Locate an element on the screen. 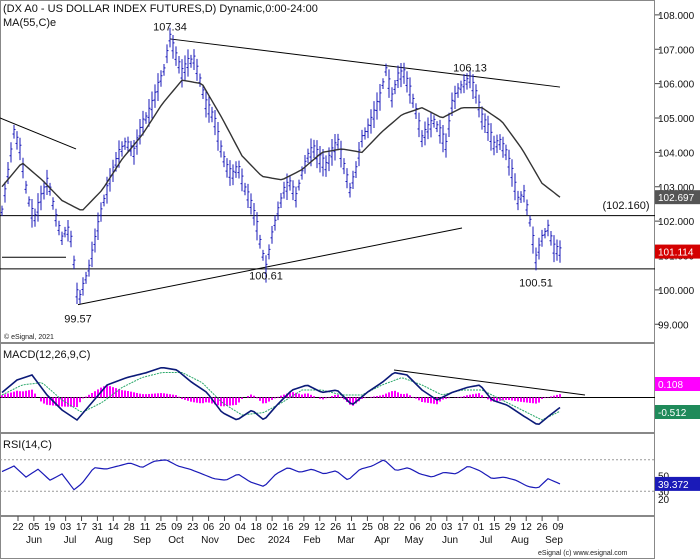 Image resolution: width=700 pixels, height=559 pixels. rsi-value-text: 39.372 is located at coordinates (673, 485).